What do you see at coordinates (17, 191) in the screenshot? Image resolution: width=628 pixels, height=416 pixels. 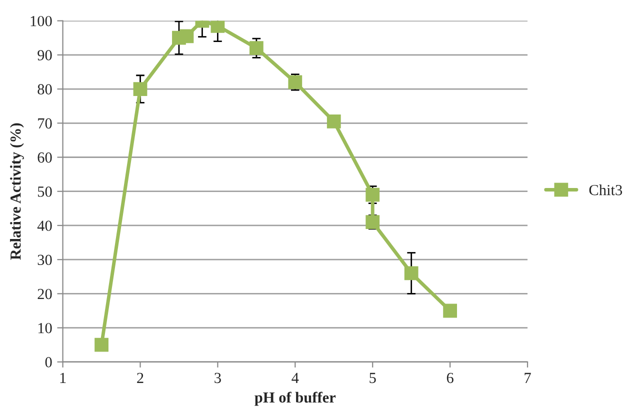 I see `y-axis-title: Relative Activity (%)` at bounding box center [17, 191].